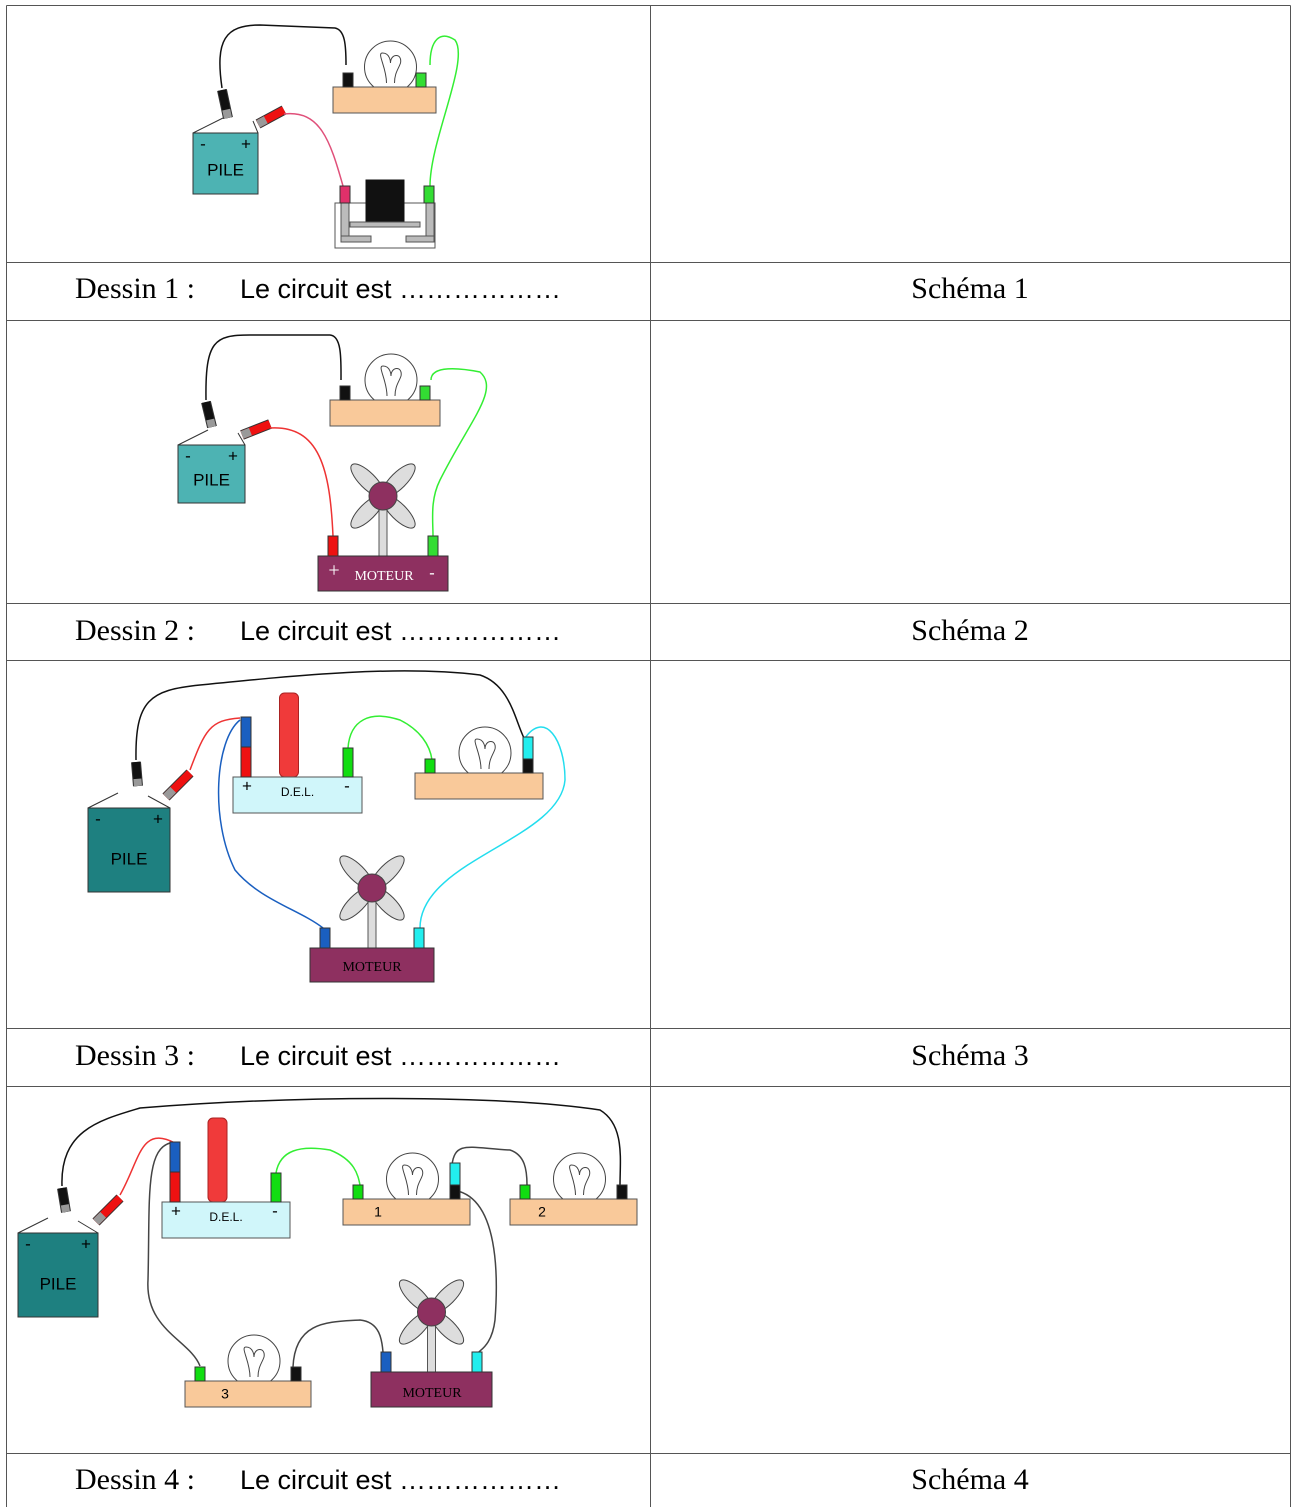  What do you see at coordinates (969, 288) in the screenshot?
I see `schema-label: Schéma 1` at bounding box center [969, 288].